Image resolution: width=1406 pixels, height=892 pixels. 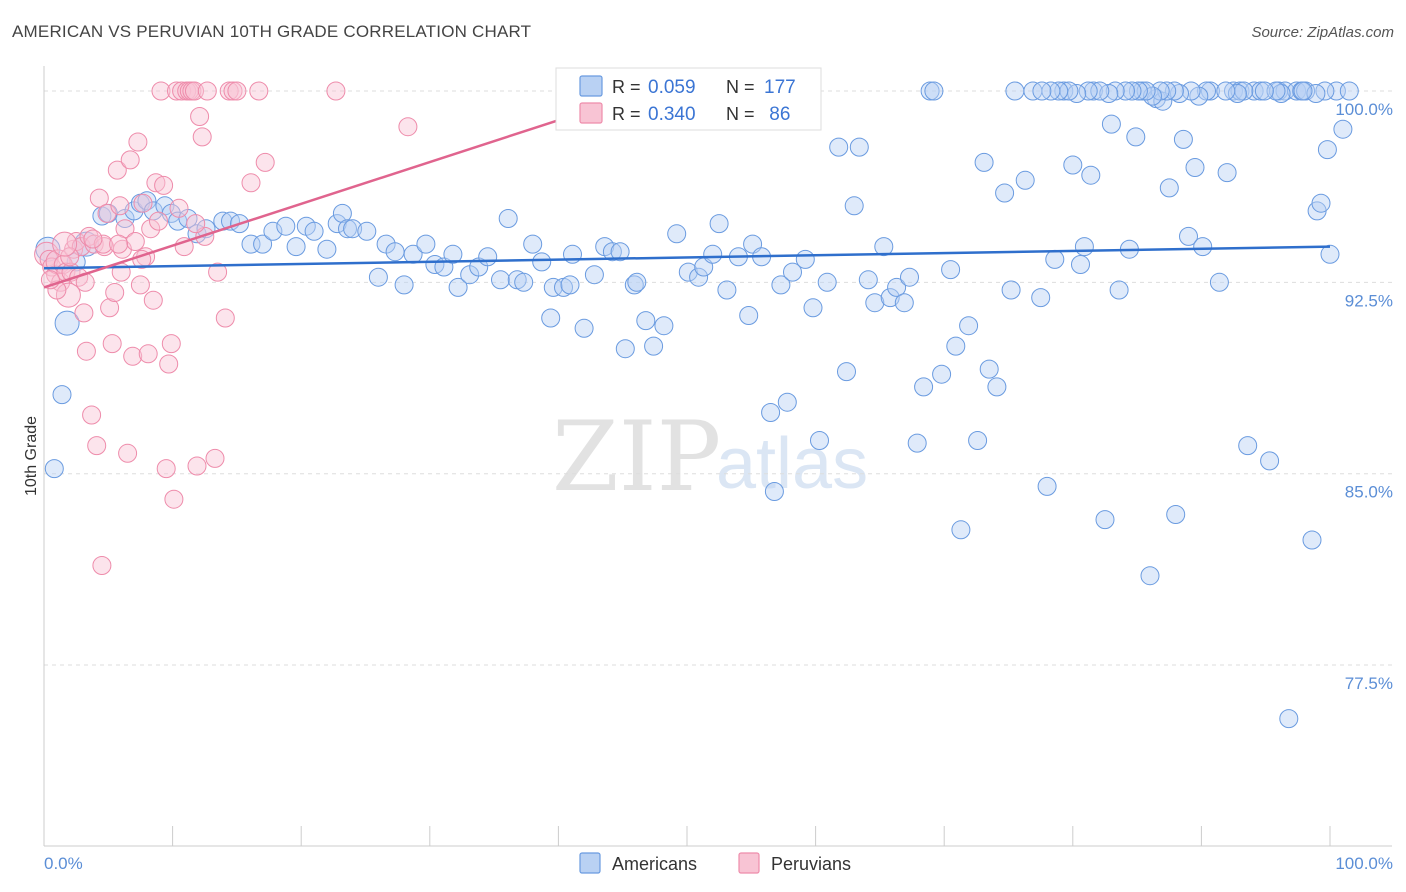 What do you see at coordinates (780, 87) in the screenshot?
I see `legend-americans-n-value: 177` at bounding box center [780, 87].